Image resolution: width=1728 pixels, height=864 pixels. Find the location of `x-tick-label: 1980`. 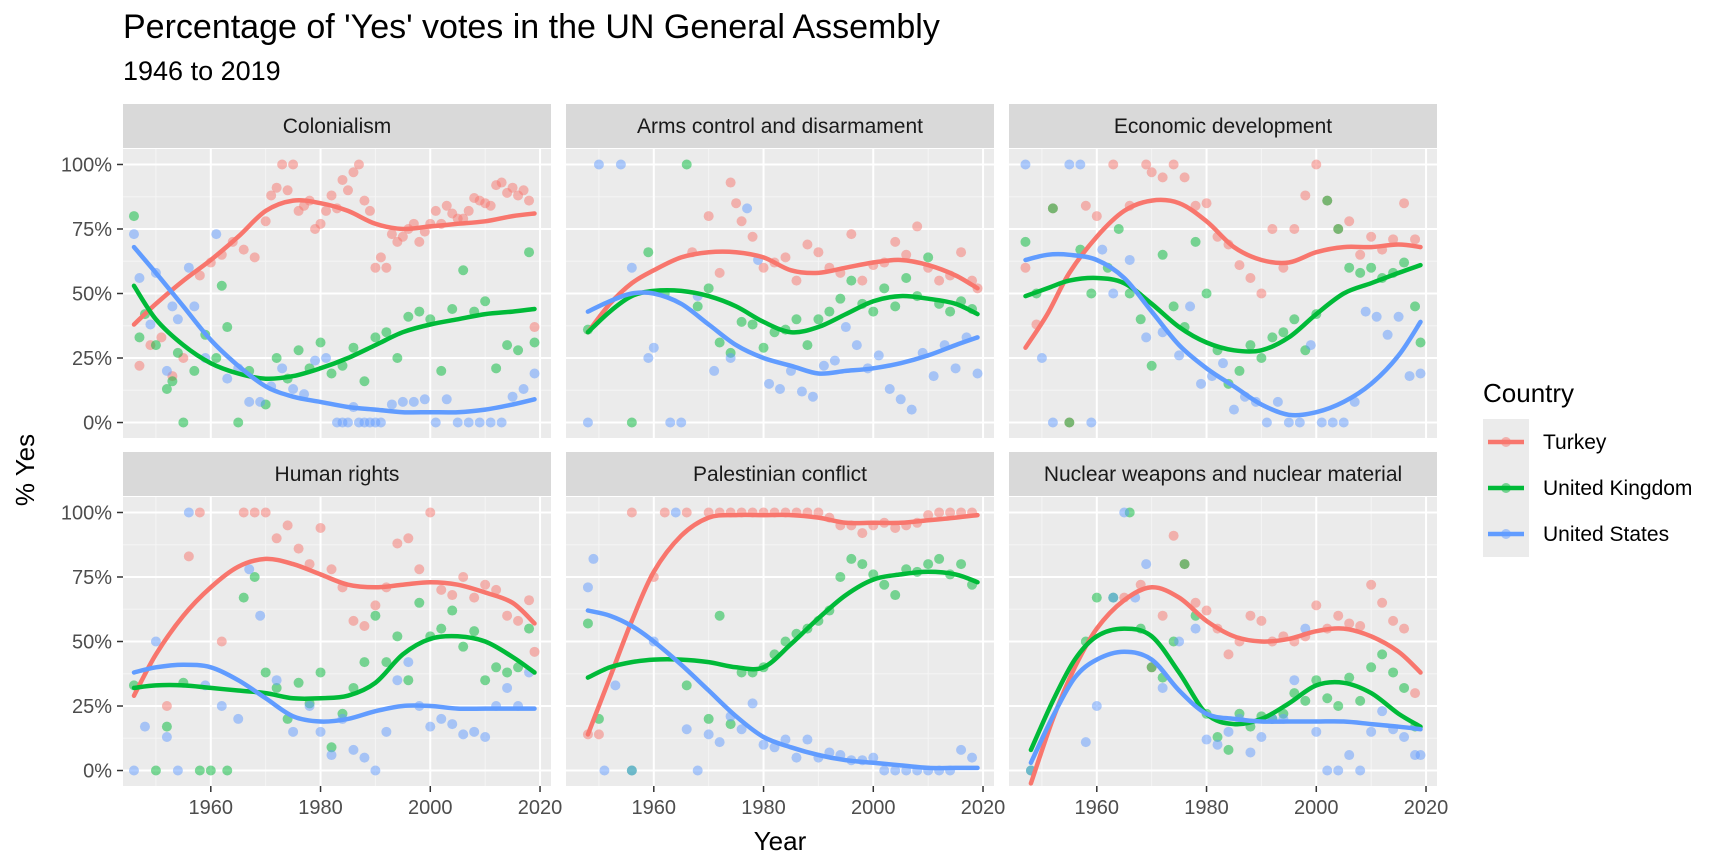

x-tick-label: 1980 is located at coordinates (320, 808).